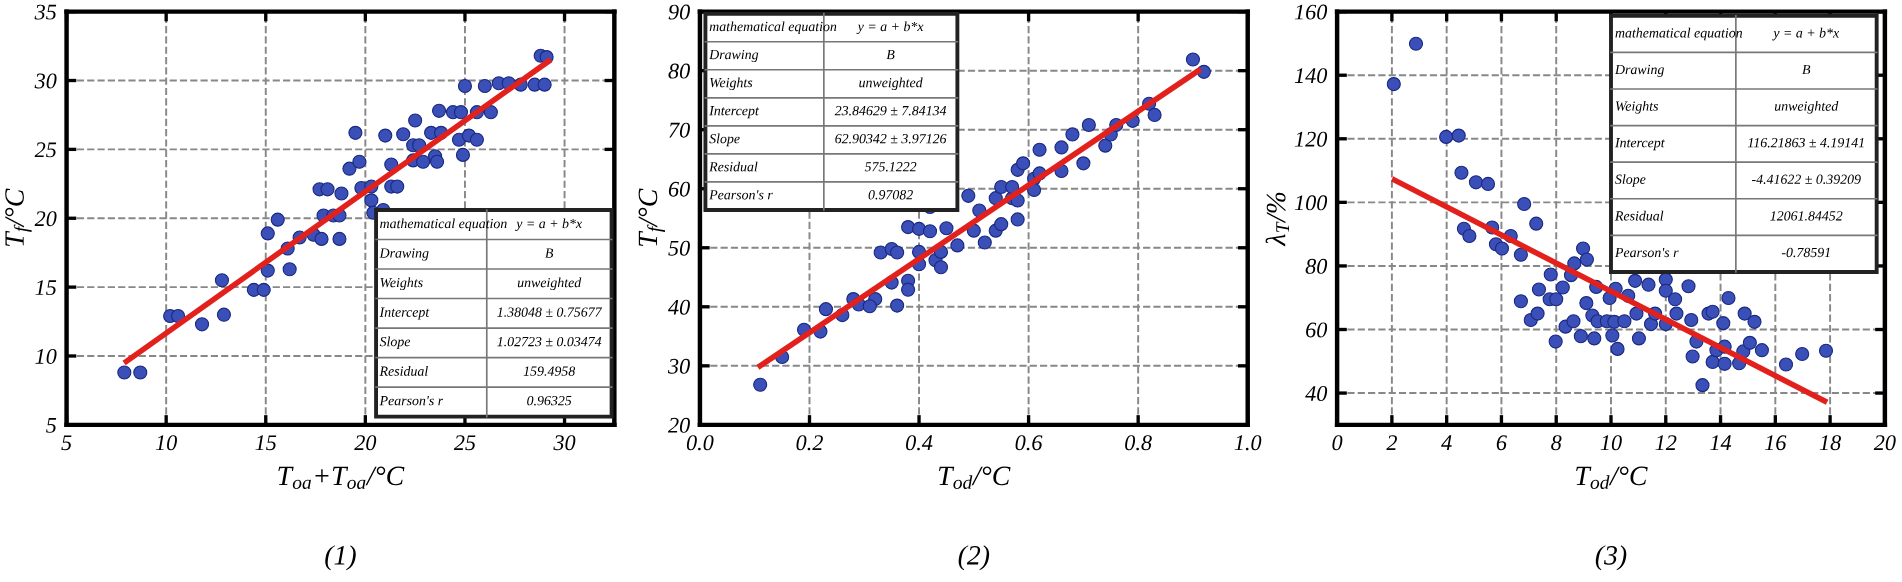 This screenshot has height=582, width=1902. What do you see at coordinates (1721, 442) in the screenshot?
I see `x-tick-label: 14` at bounding box center [1721, 442].